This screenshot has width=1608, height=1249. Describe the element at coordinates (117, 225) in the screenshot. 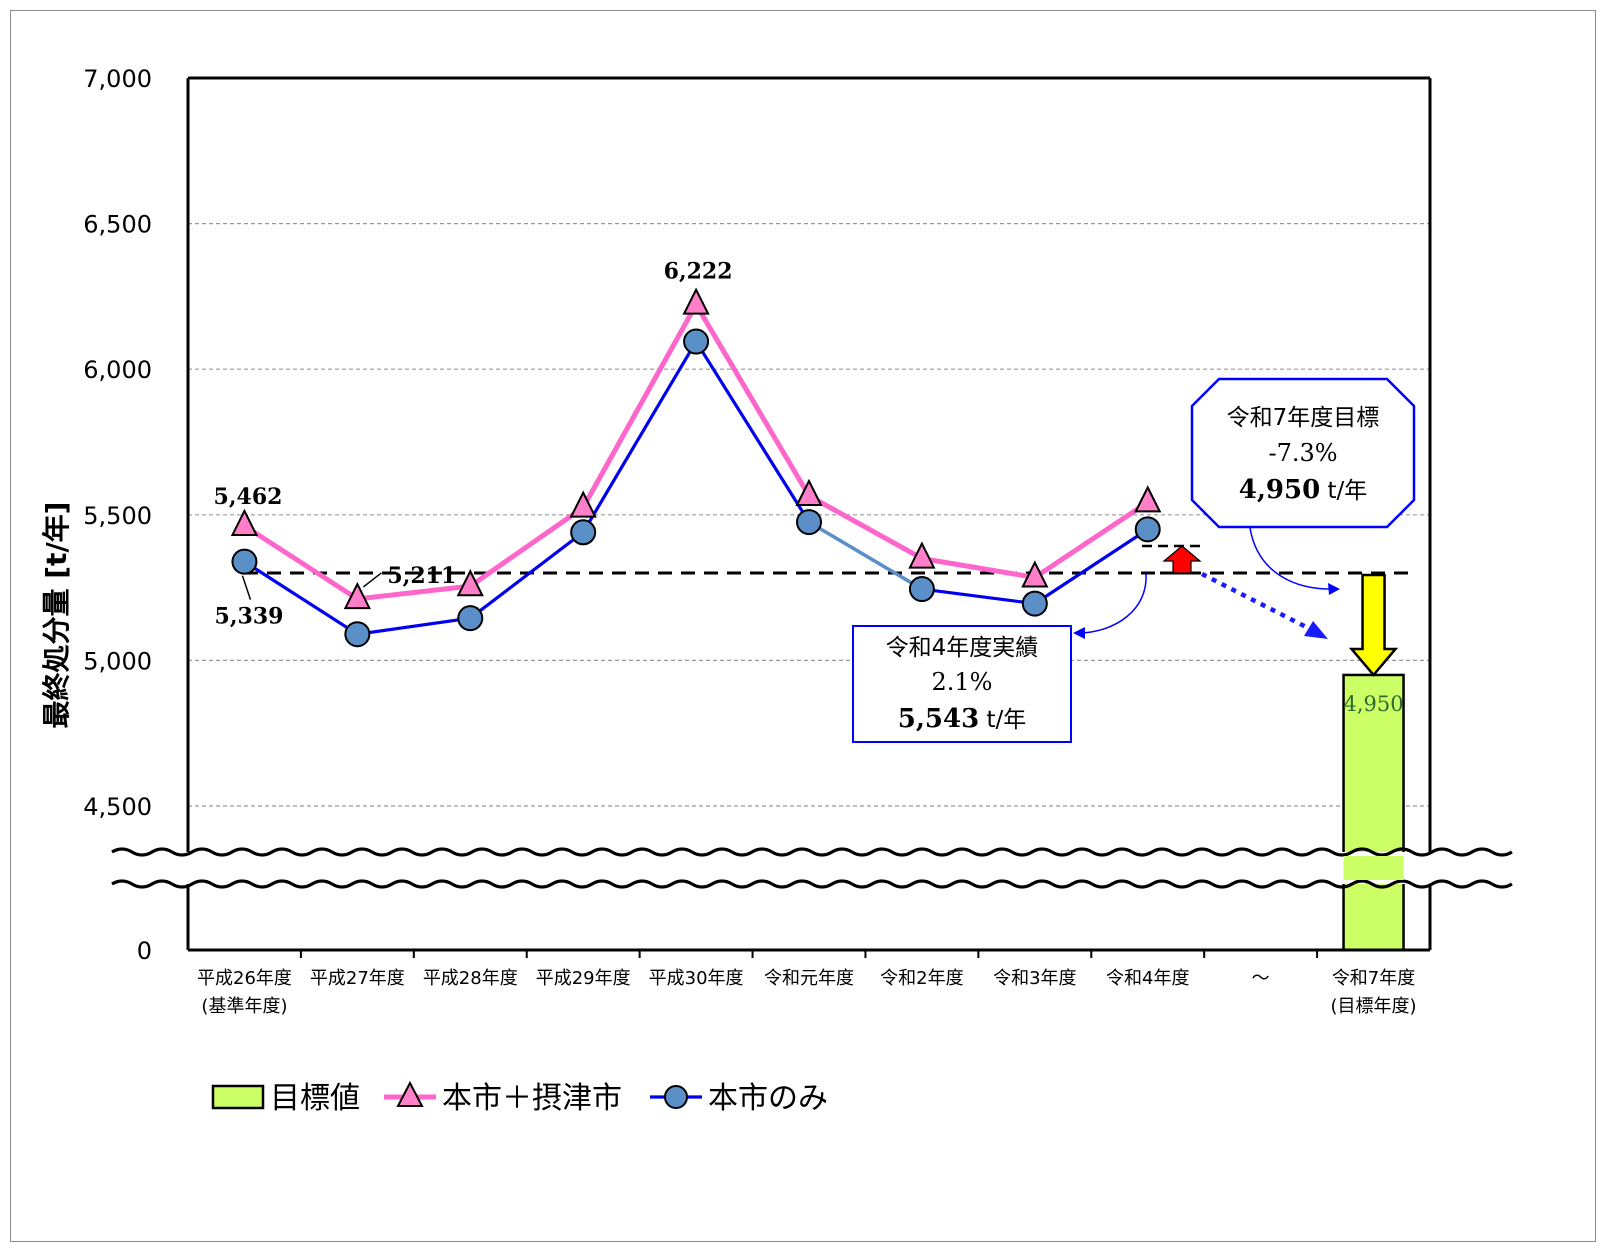

I see `y-tick-label: 6,500` at that location.